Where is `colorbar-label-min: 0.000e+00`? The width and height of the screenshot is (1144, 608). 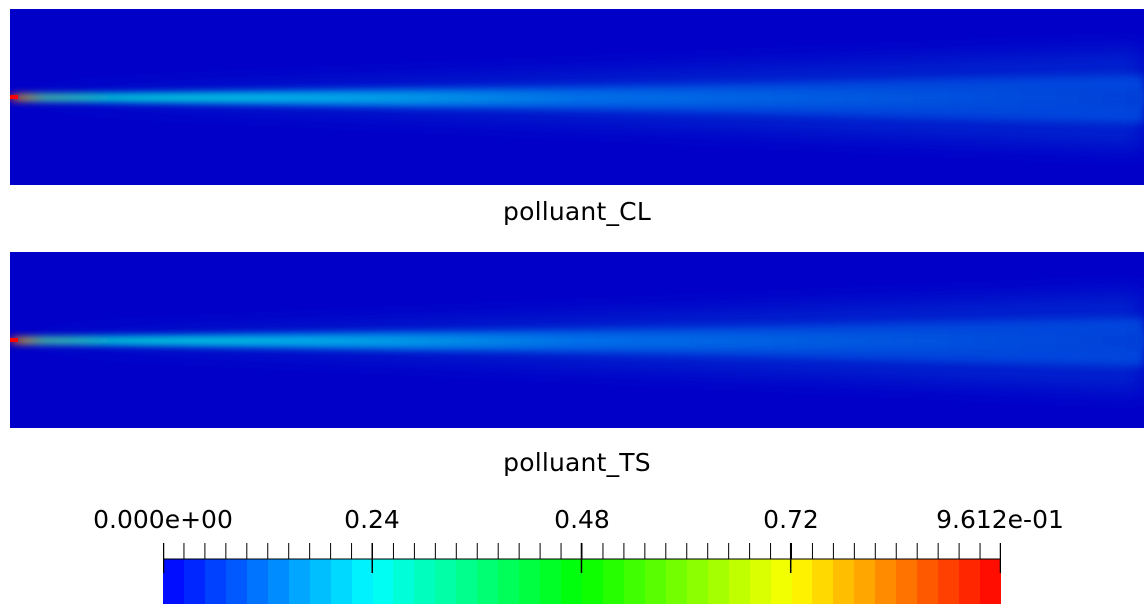 colorbar-label-min: 0.000e+00 is located at coordinates (163, 519).